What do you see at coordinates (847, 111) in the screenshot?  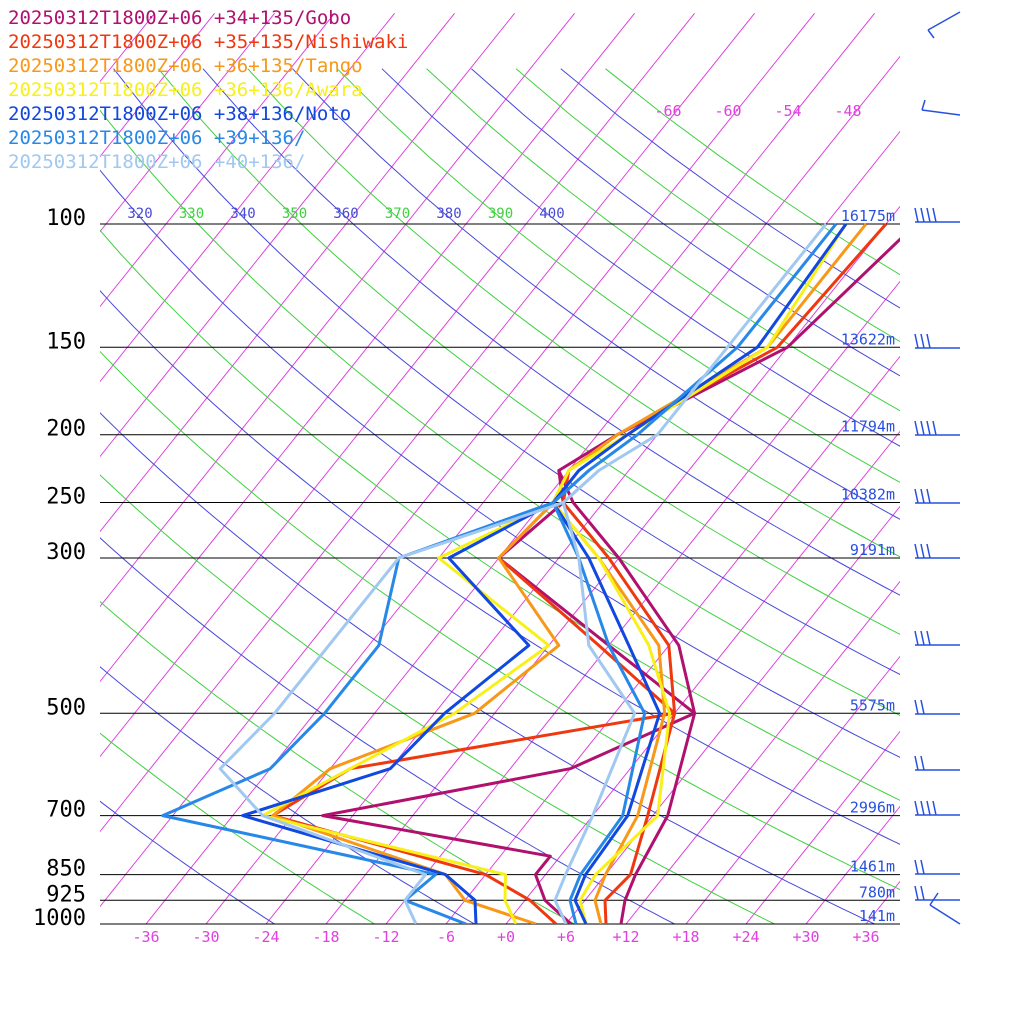 I see `isotherm-label: -48` at bounding box center [847, 111].